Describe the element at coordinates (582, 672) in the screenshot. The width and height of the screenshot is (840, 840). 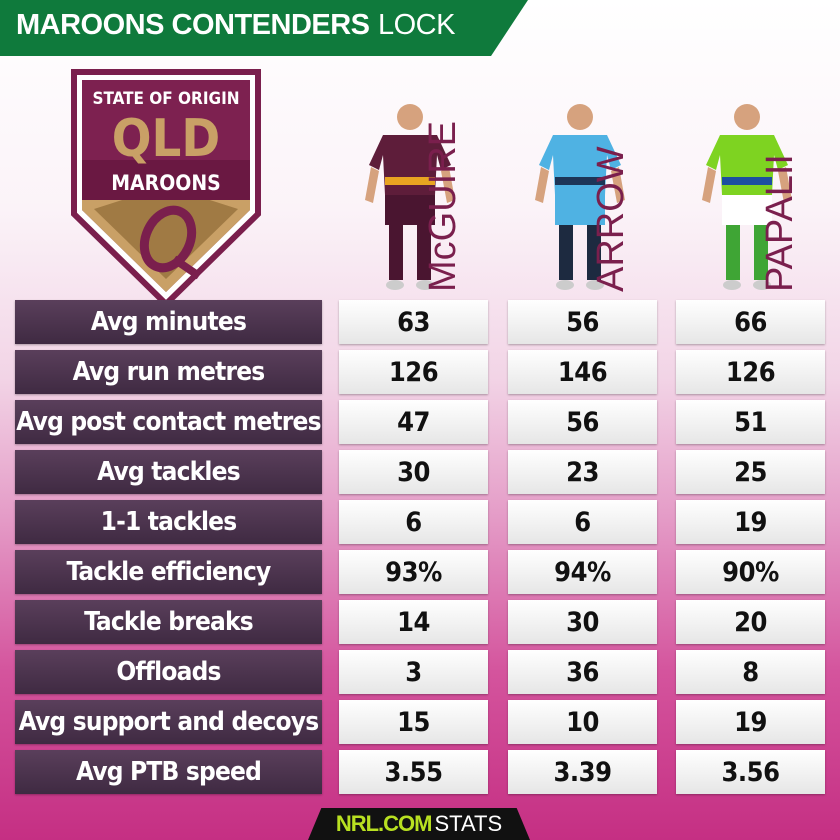
I see `stat-value: 36` at that location.